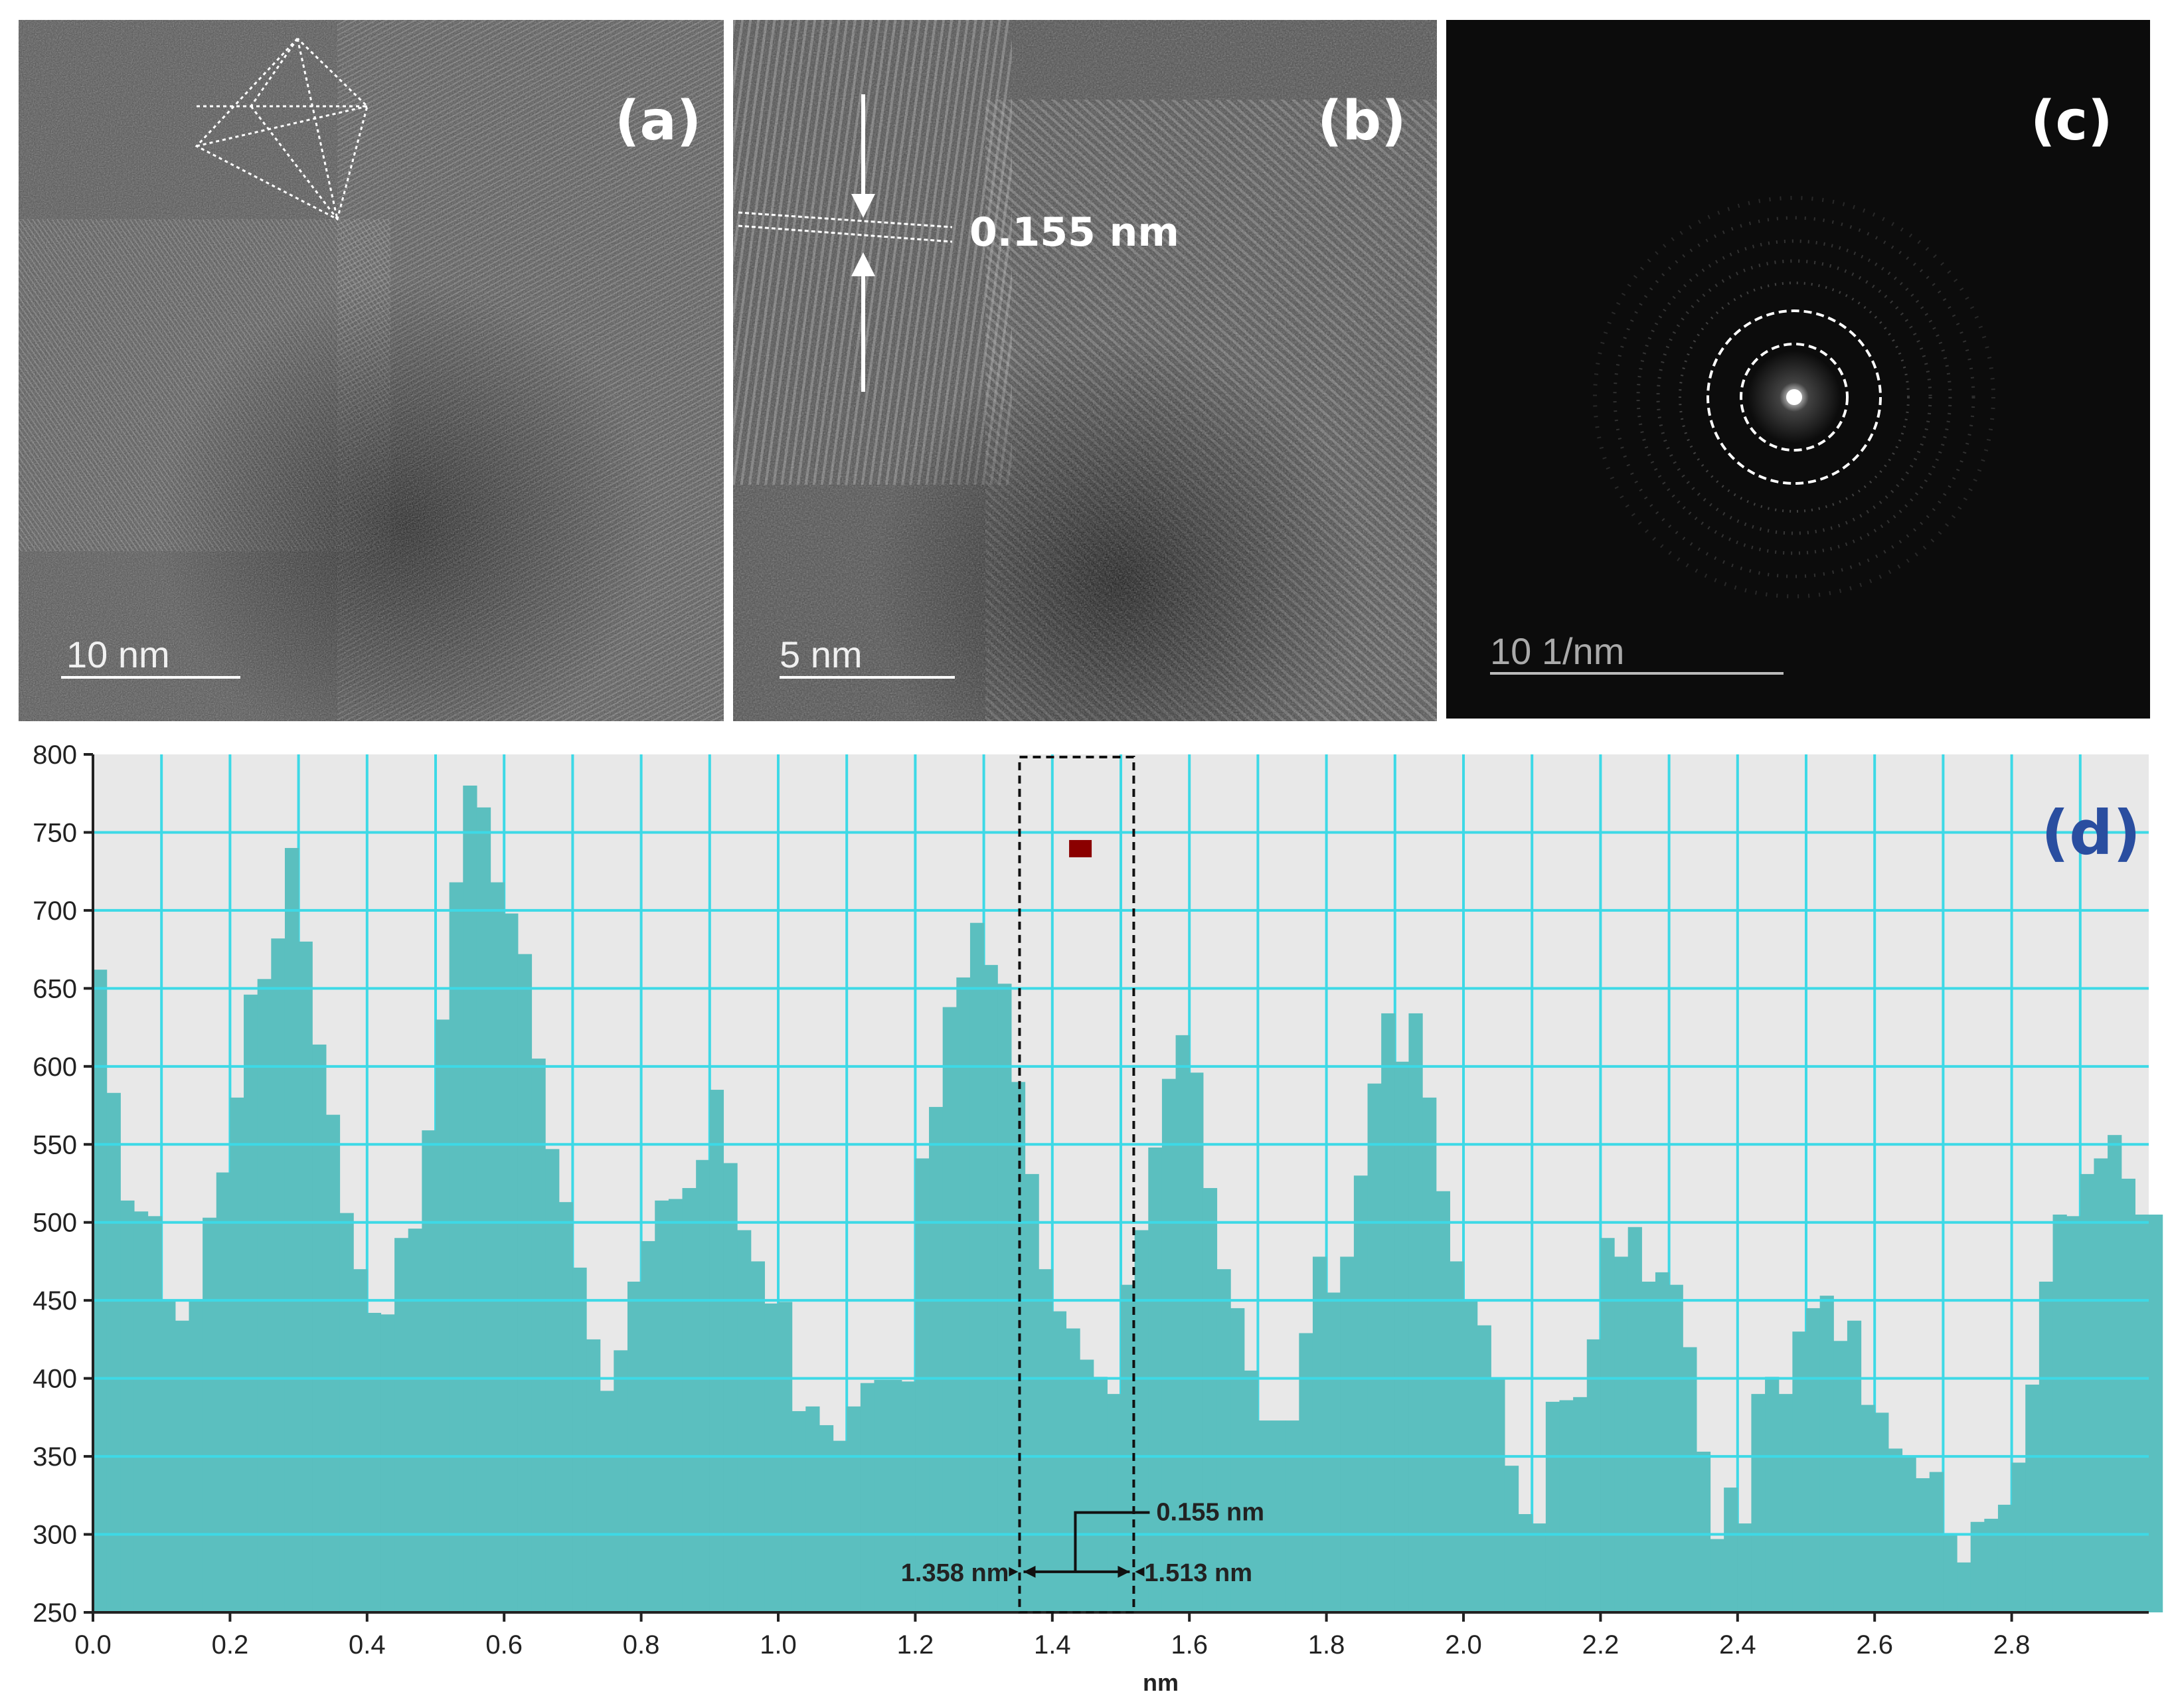  I want to click on y-tick-label: 650, so click(55, 988).